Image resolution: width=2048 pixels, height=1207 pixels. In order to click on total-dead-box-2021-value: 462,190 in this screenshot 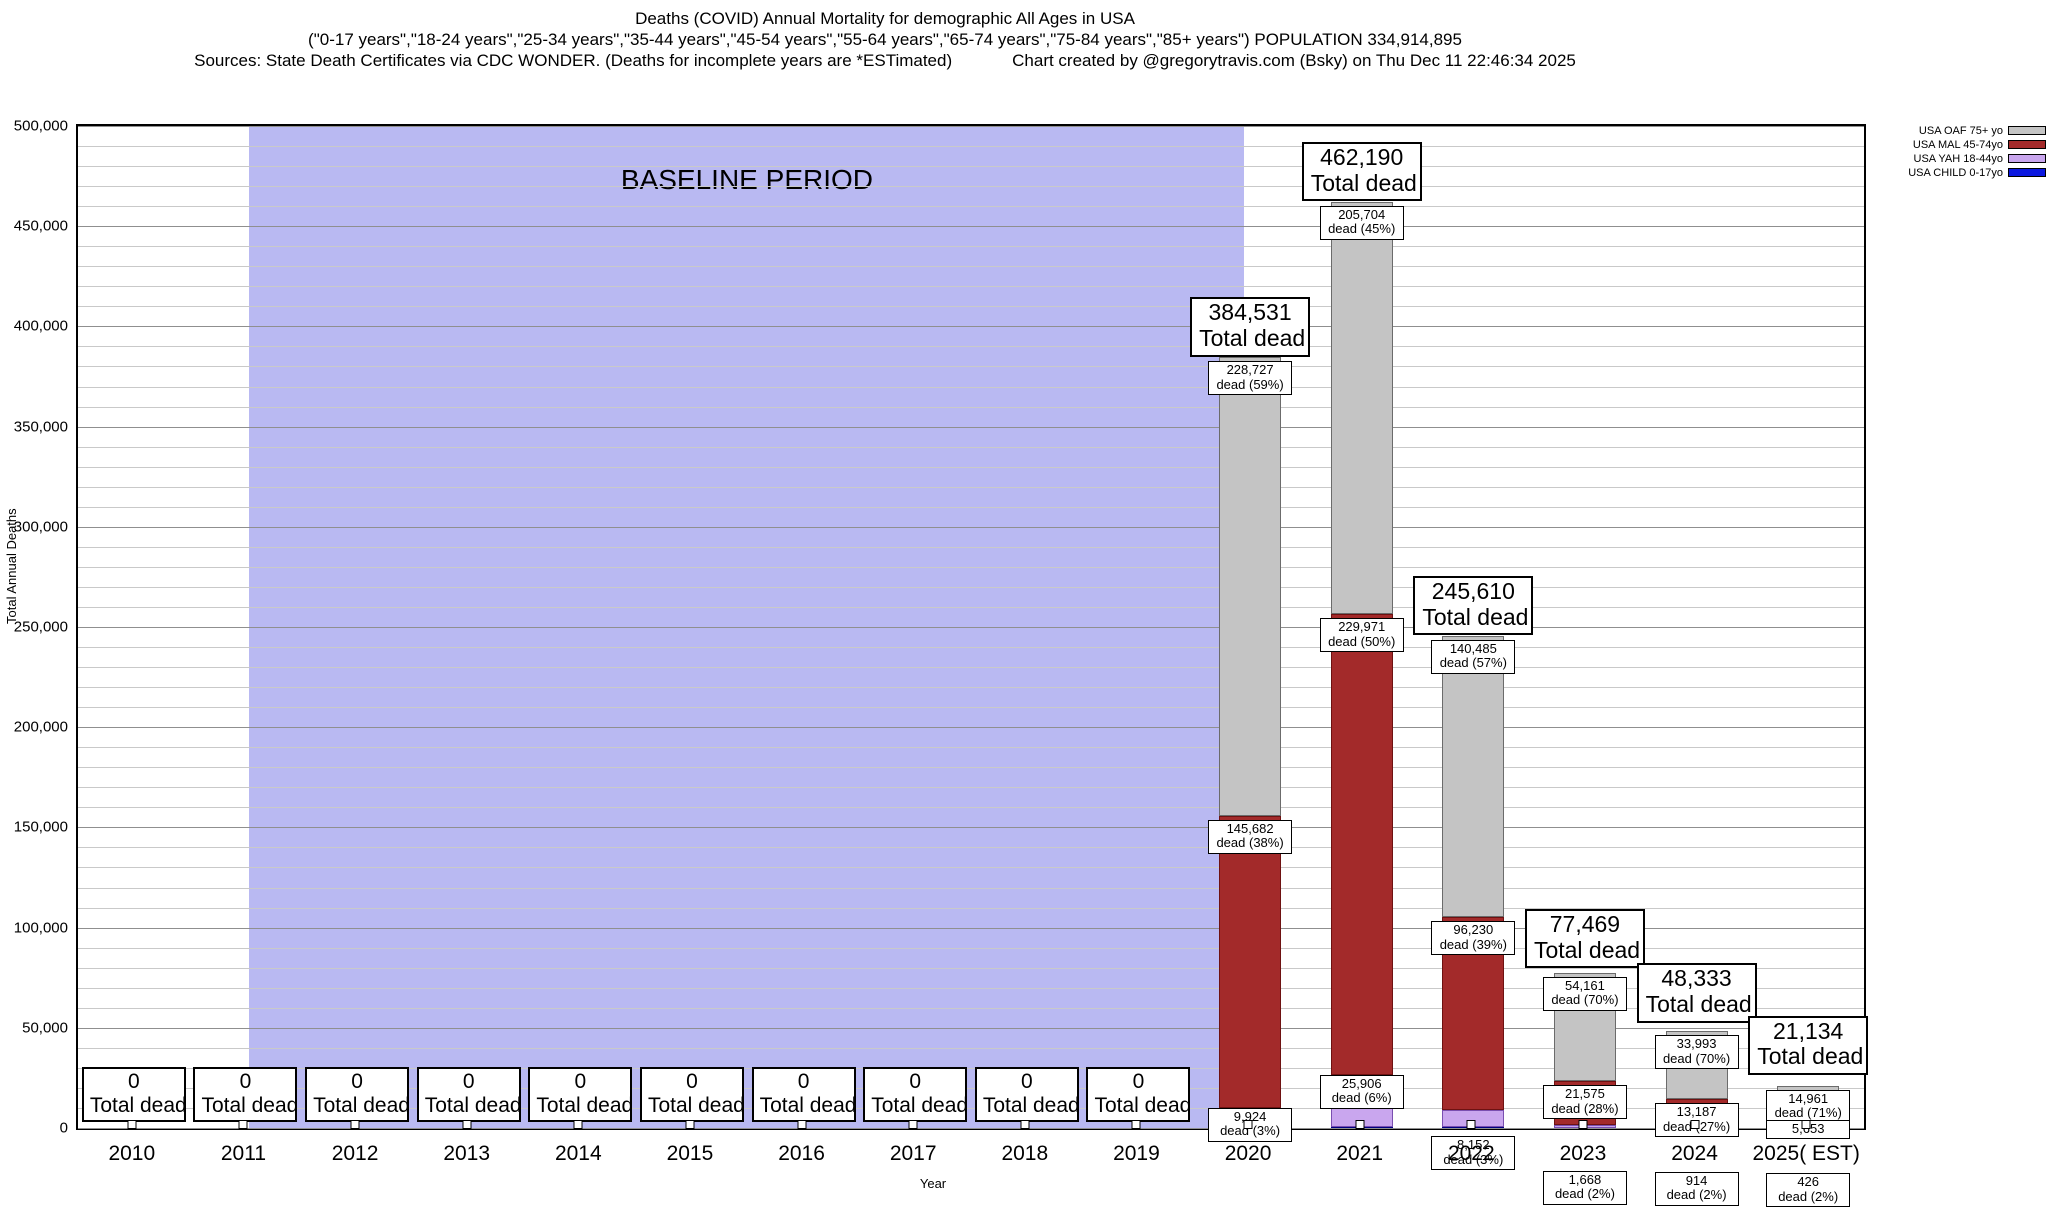, I will do `click(1362, 156)`.